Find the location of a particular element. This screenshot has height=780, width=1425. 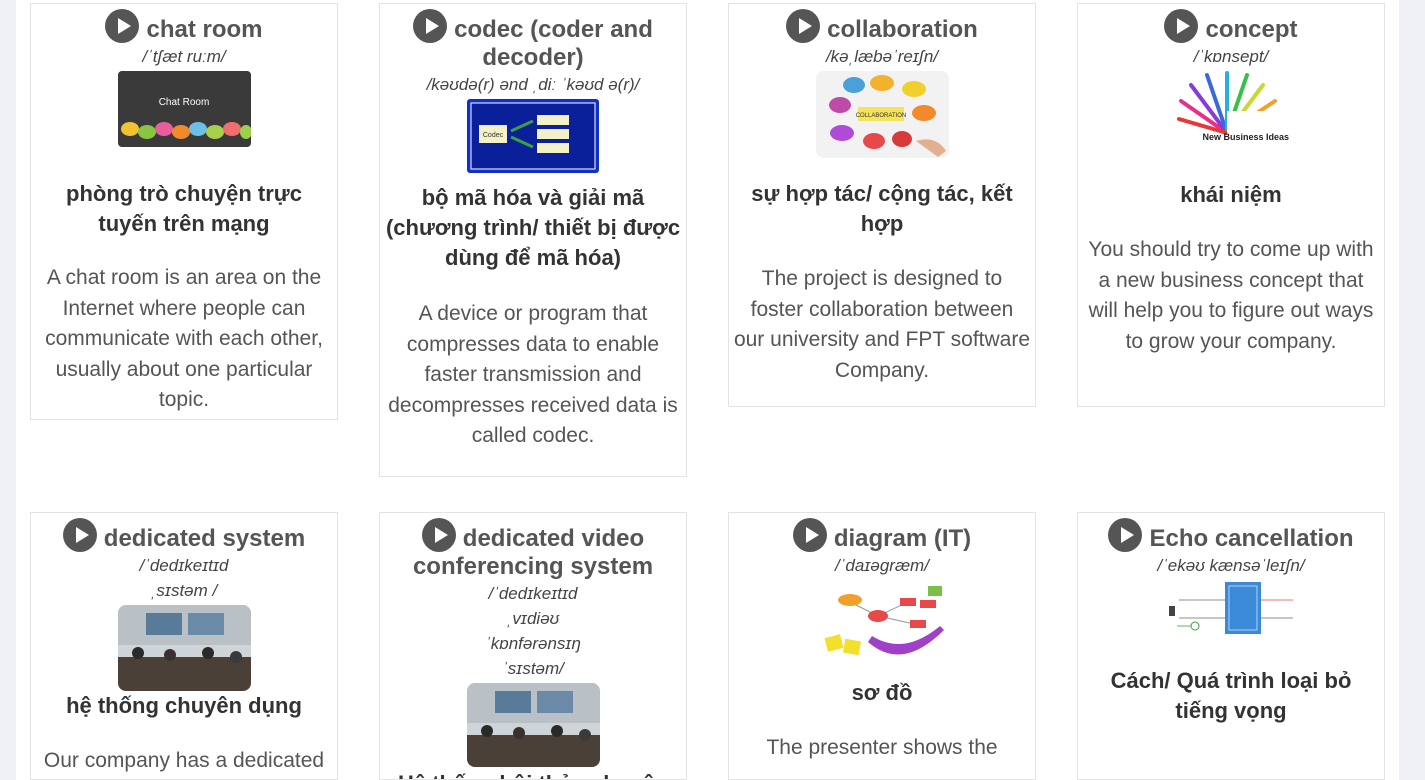

vocab-image: Codec is located at coordinates (533, 136).